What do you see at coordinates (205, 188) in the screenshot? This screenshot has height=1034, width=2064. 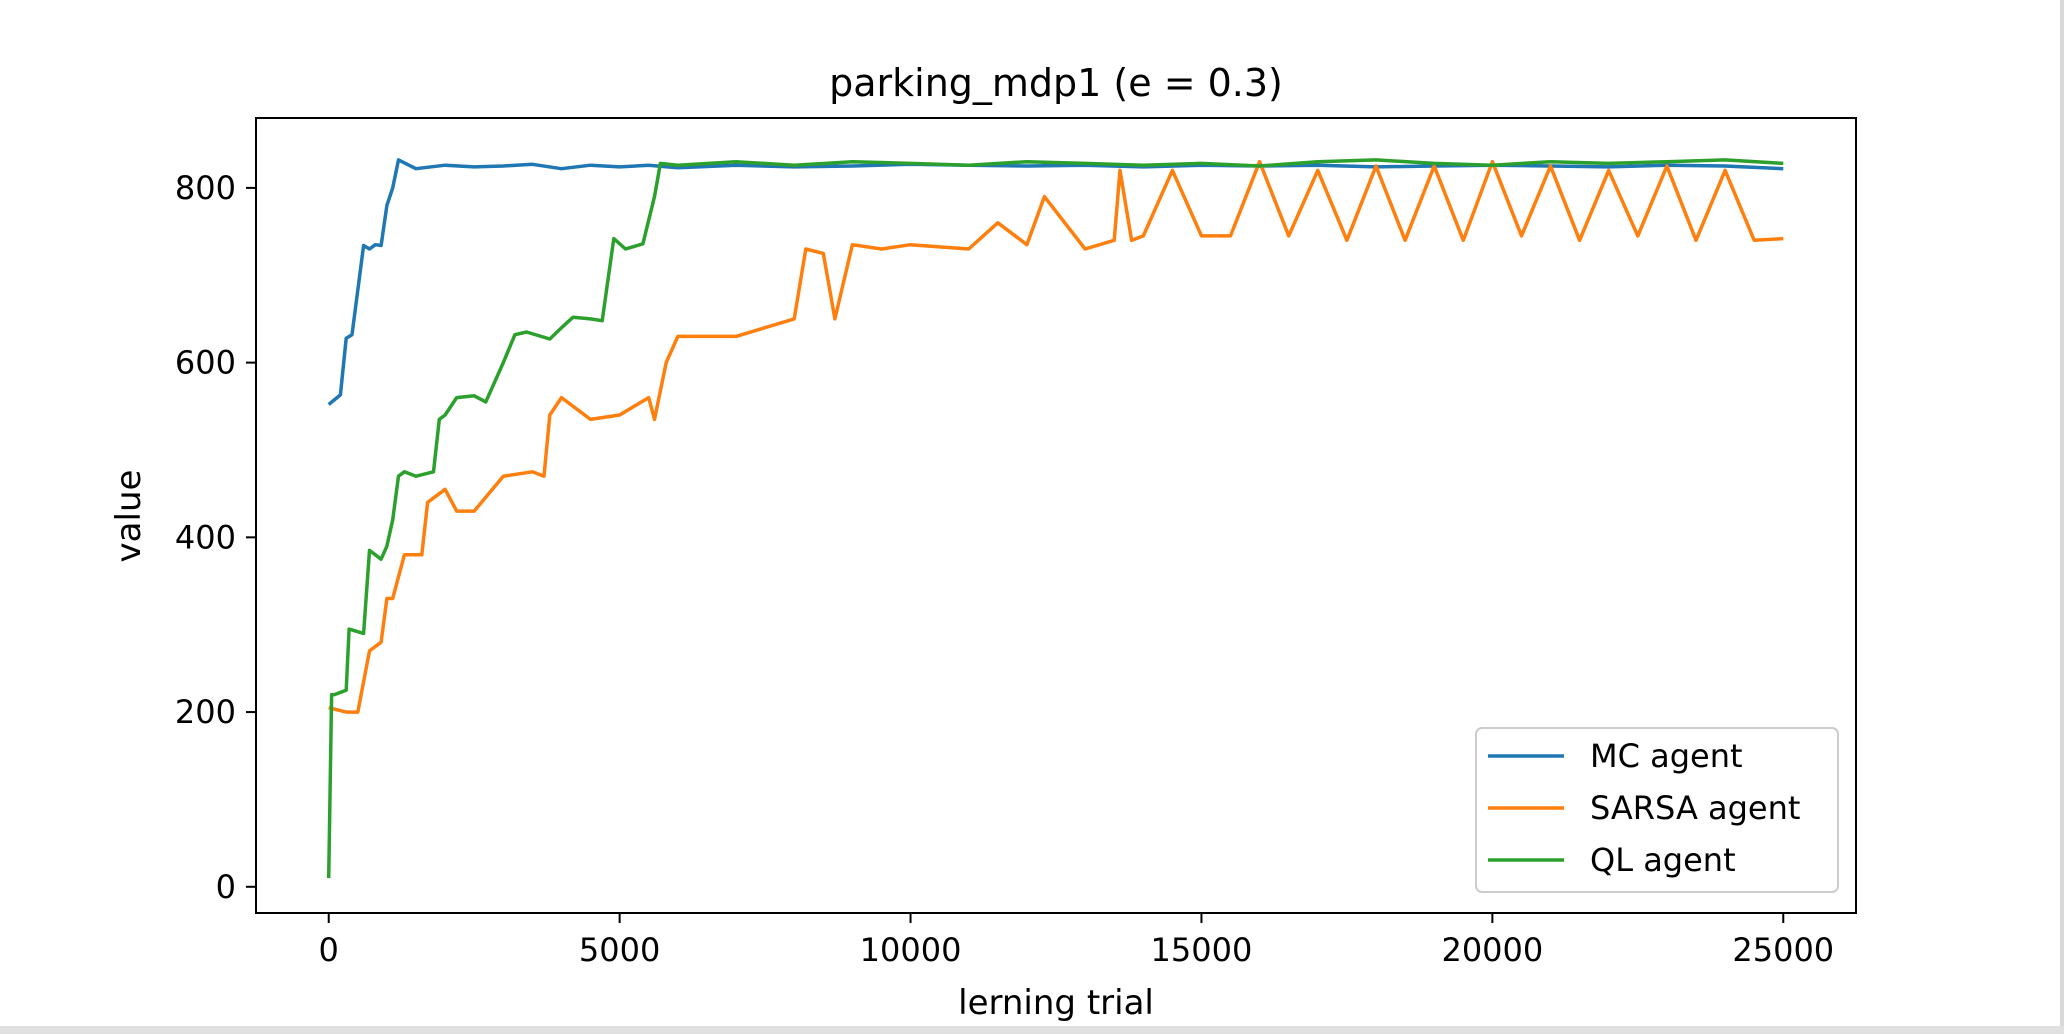 I see `y-tick-label: 800` at bounding box center [205, 188].